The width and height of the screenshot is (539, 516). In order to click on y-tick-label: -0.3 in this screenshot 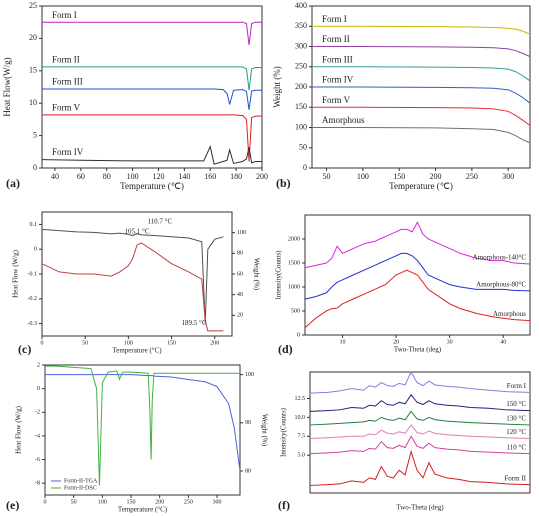, I will do `click(33, 324)`.